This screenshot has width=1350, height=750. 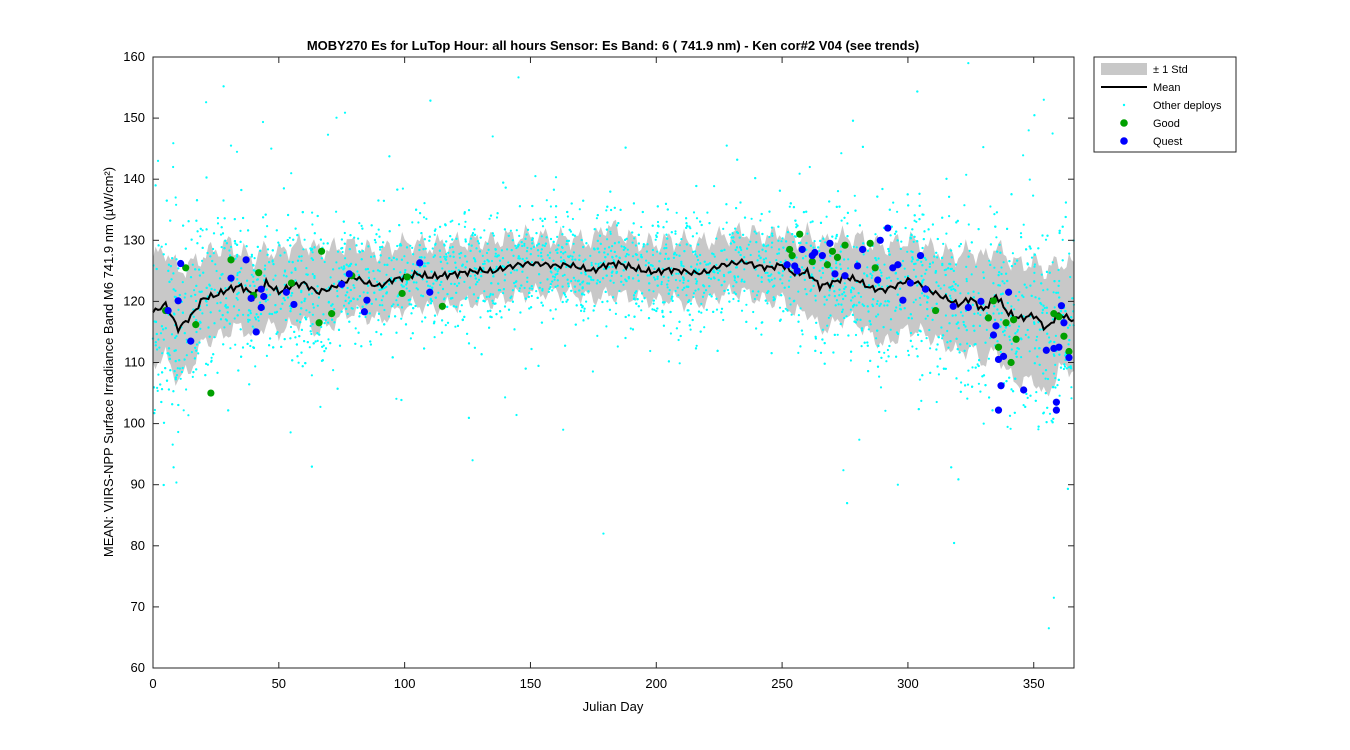 I want to click on y-tick-label: 60, so click(x=138, y=667).